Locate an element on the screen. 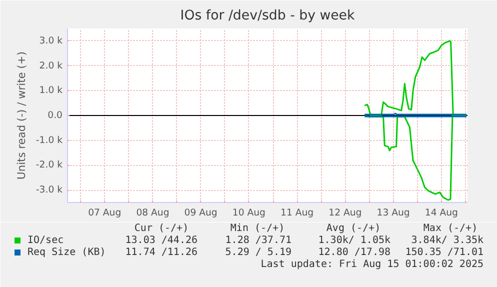 This screenshot has width=497, height=287. x-tick-label: 08 Aug is located at coordinates (153, 213).